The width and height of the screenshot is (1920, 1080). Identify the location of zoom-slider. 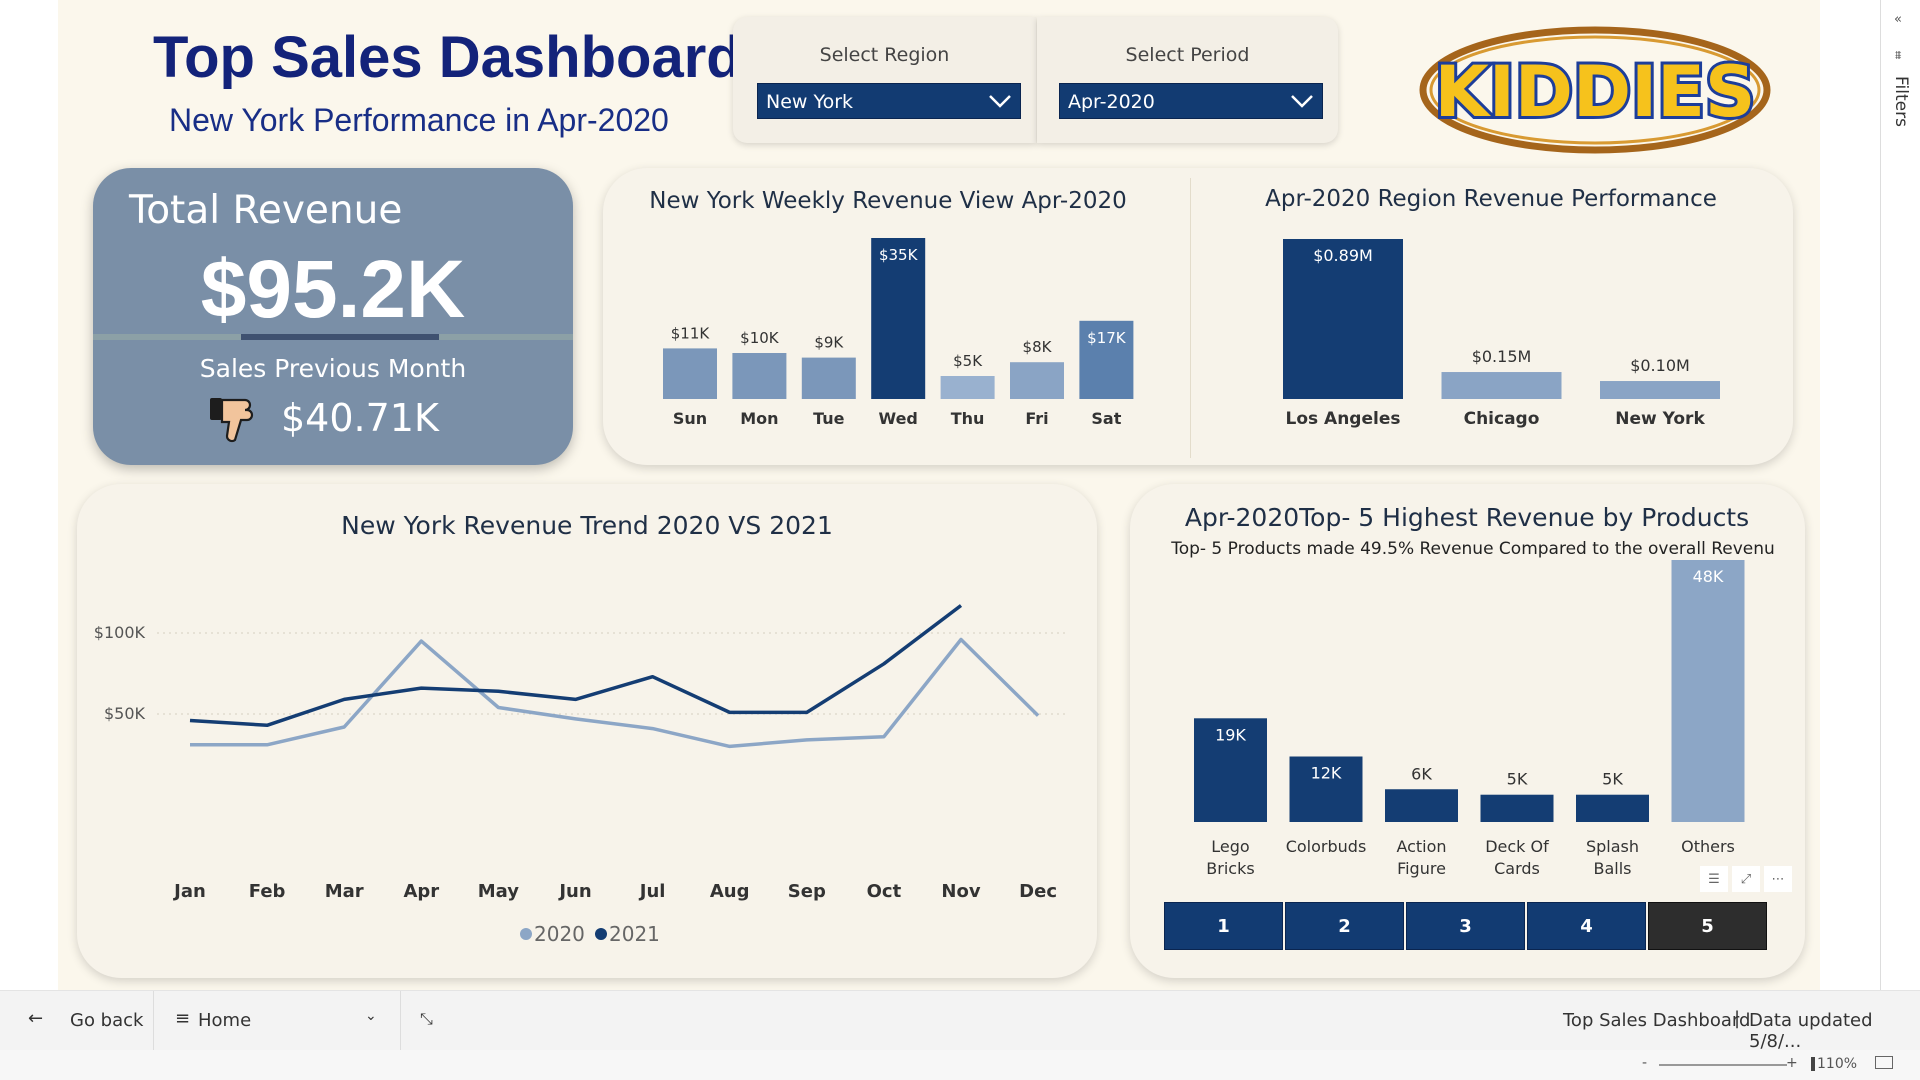
(1723, 1065).